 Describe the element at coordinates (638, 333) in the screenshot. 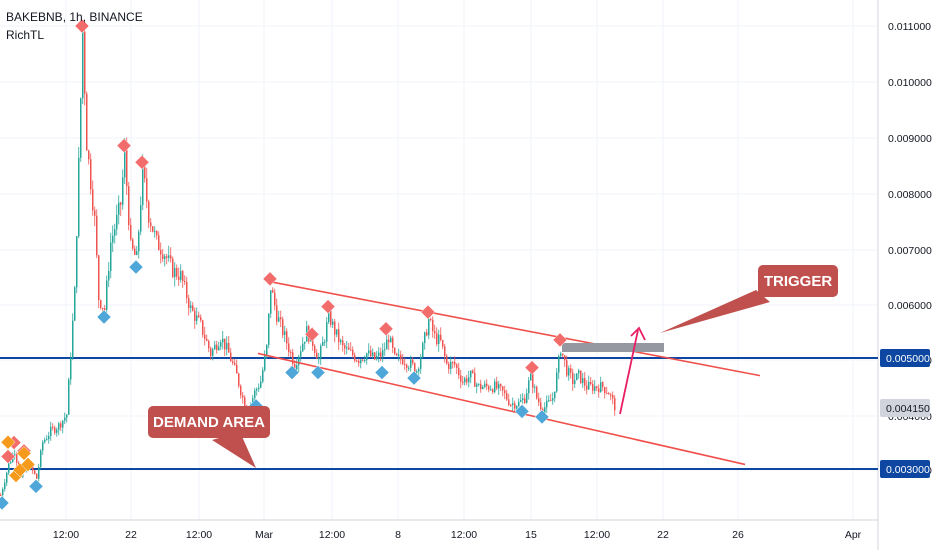

I see `breakout-arrow-head` at that location.